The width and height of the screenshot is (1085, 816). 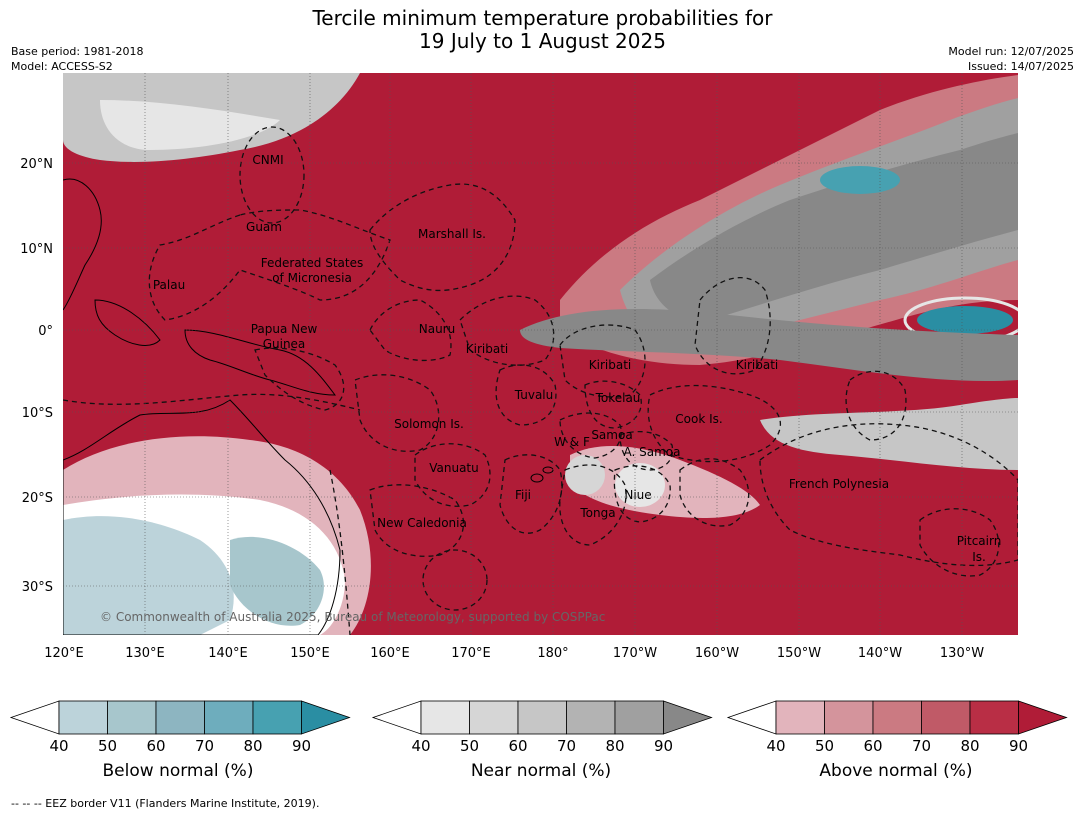 What do you see at coordinates (471, 653) in the screenshot?
I see `lon-label: 170°E` at bounding box center [471, 653].